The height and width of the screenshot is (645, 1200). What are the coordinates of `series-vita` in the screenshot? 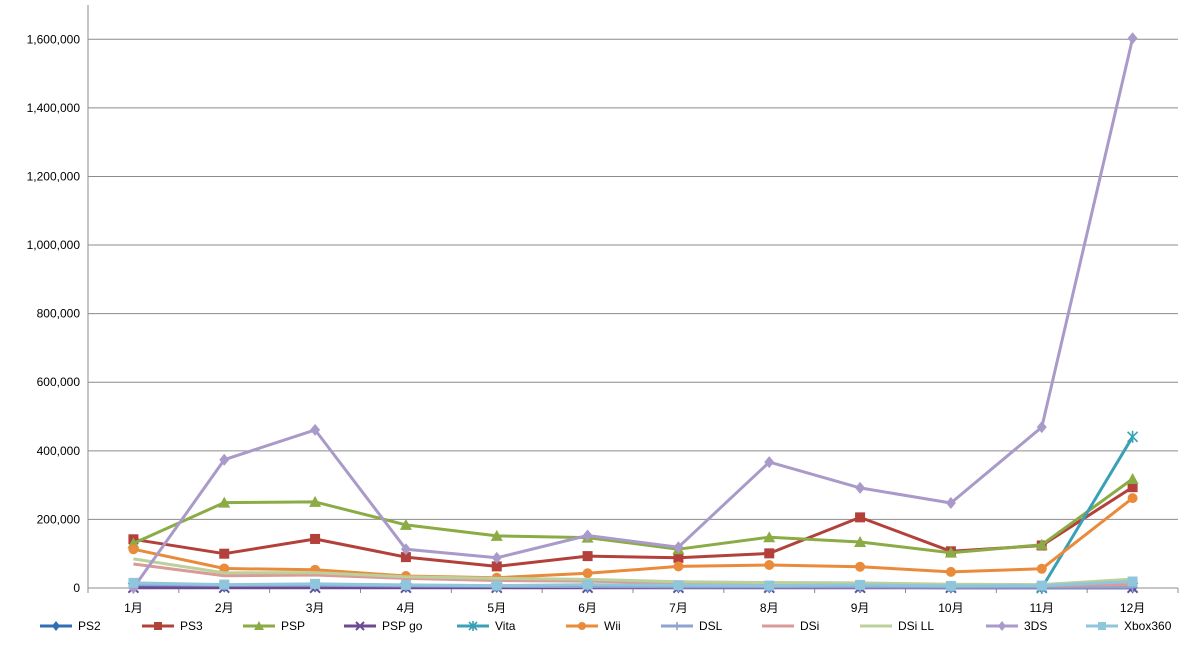 It's located at (1087, 512).